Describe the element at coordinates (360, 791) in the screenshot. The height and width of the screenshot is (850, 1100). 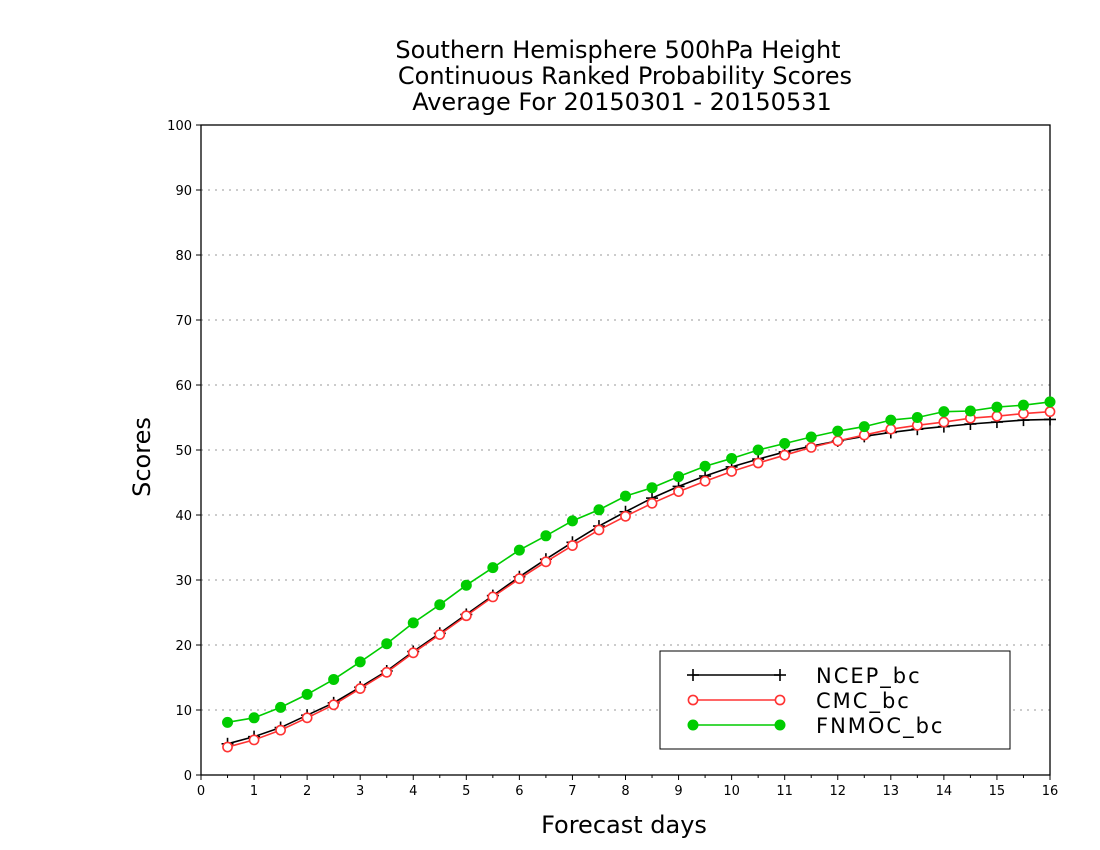
I see `x-tick-label-3: 3` at that location.